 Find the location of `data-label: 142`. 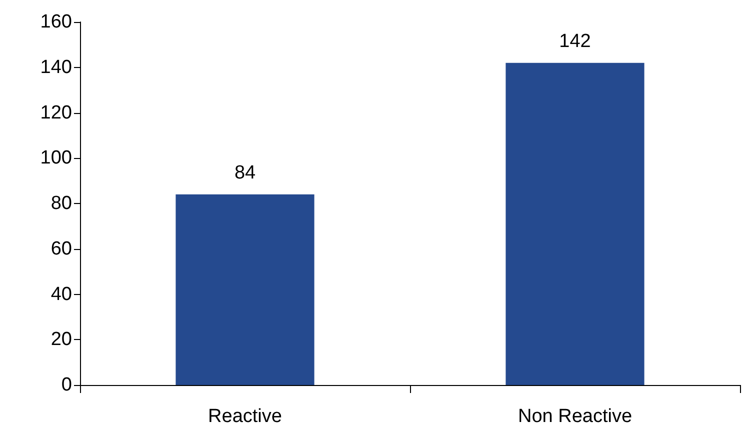

data-label: 142 is located at coordinates (575, 41).